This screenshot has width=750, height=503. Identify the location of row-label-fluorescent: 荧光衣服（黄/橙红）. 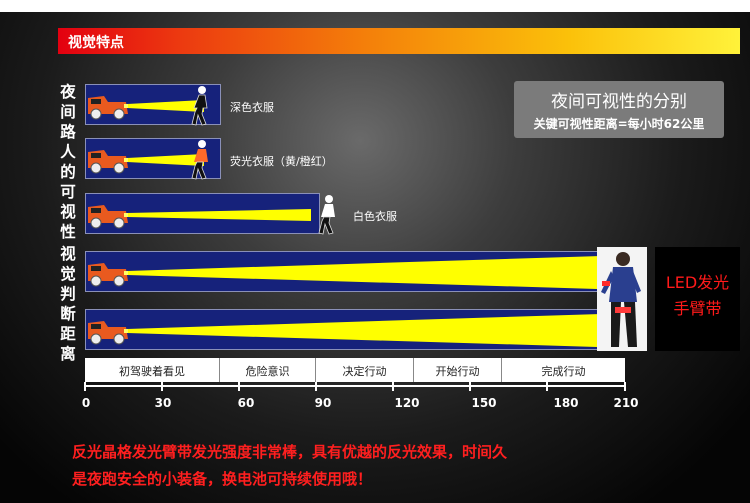
(281, 161).